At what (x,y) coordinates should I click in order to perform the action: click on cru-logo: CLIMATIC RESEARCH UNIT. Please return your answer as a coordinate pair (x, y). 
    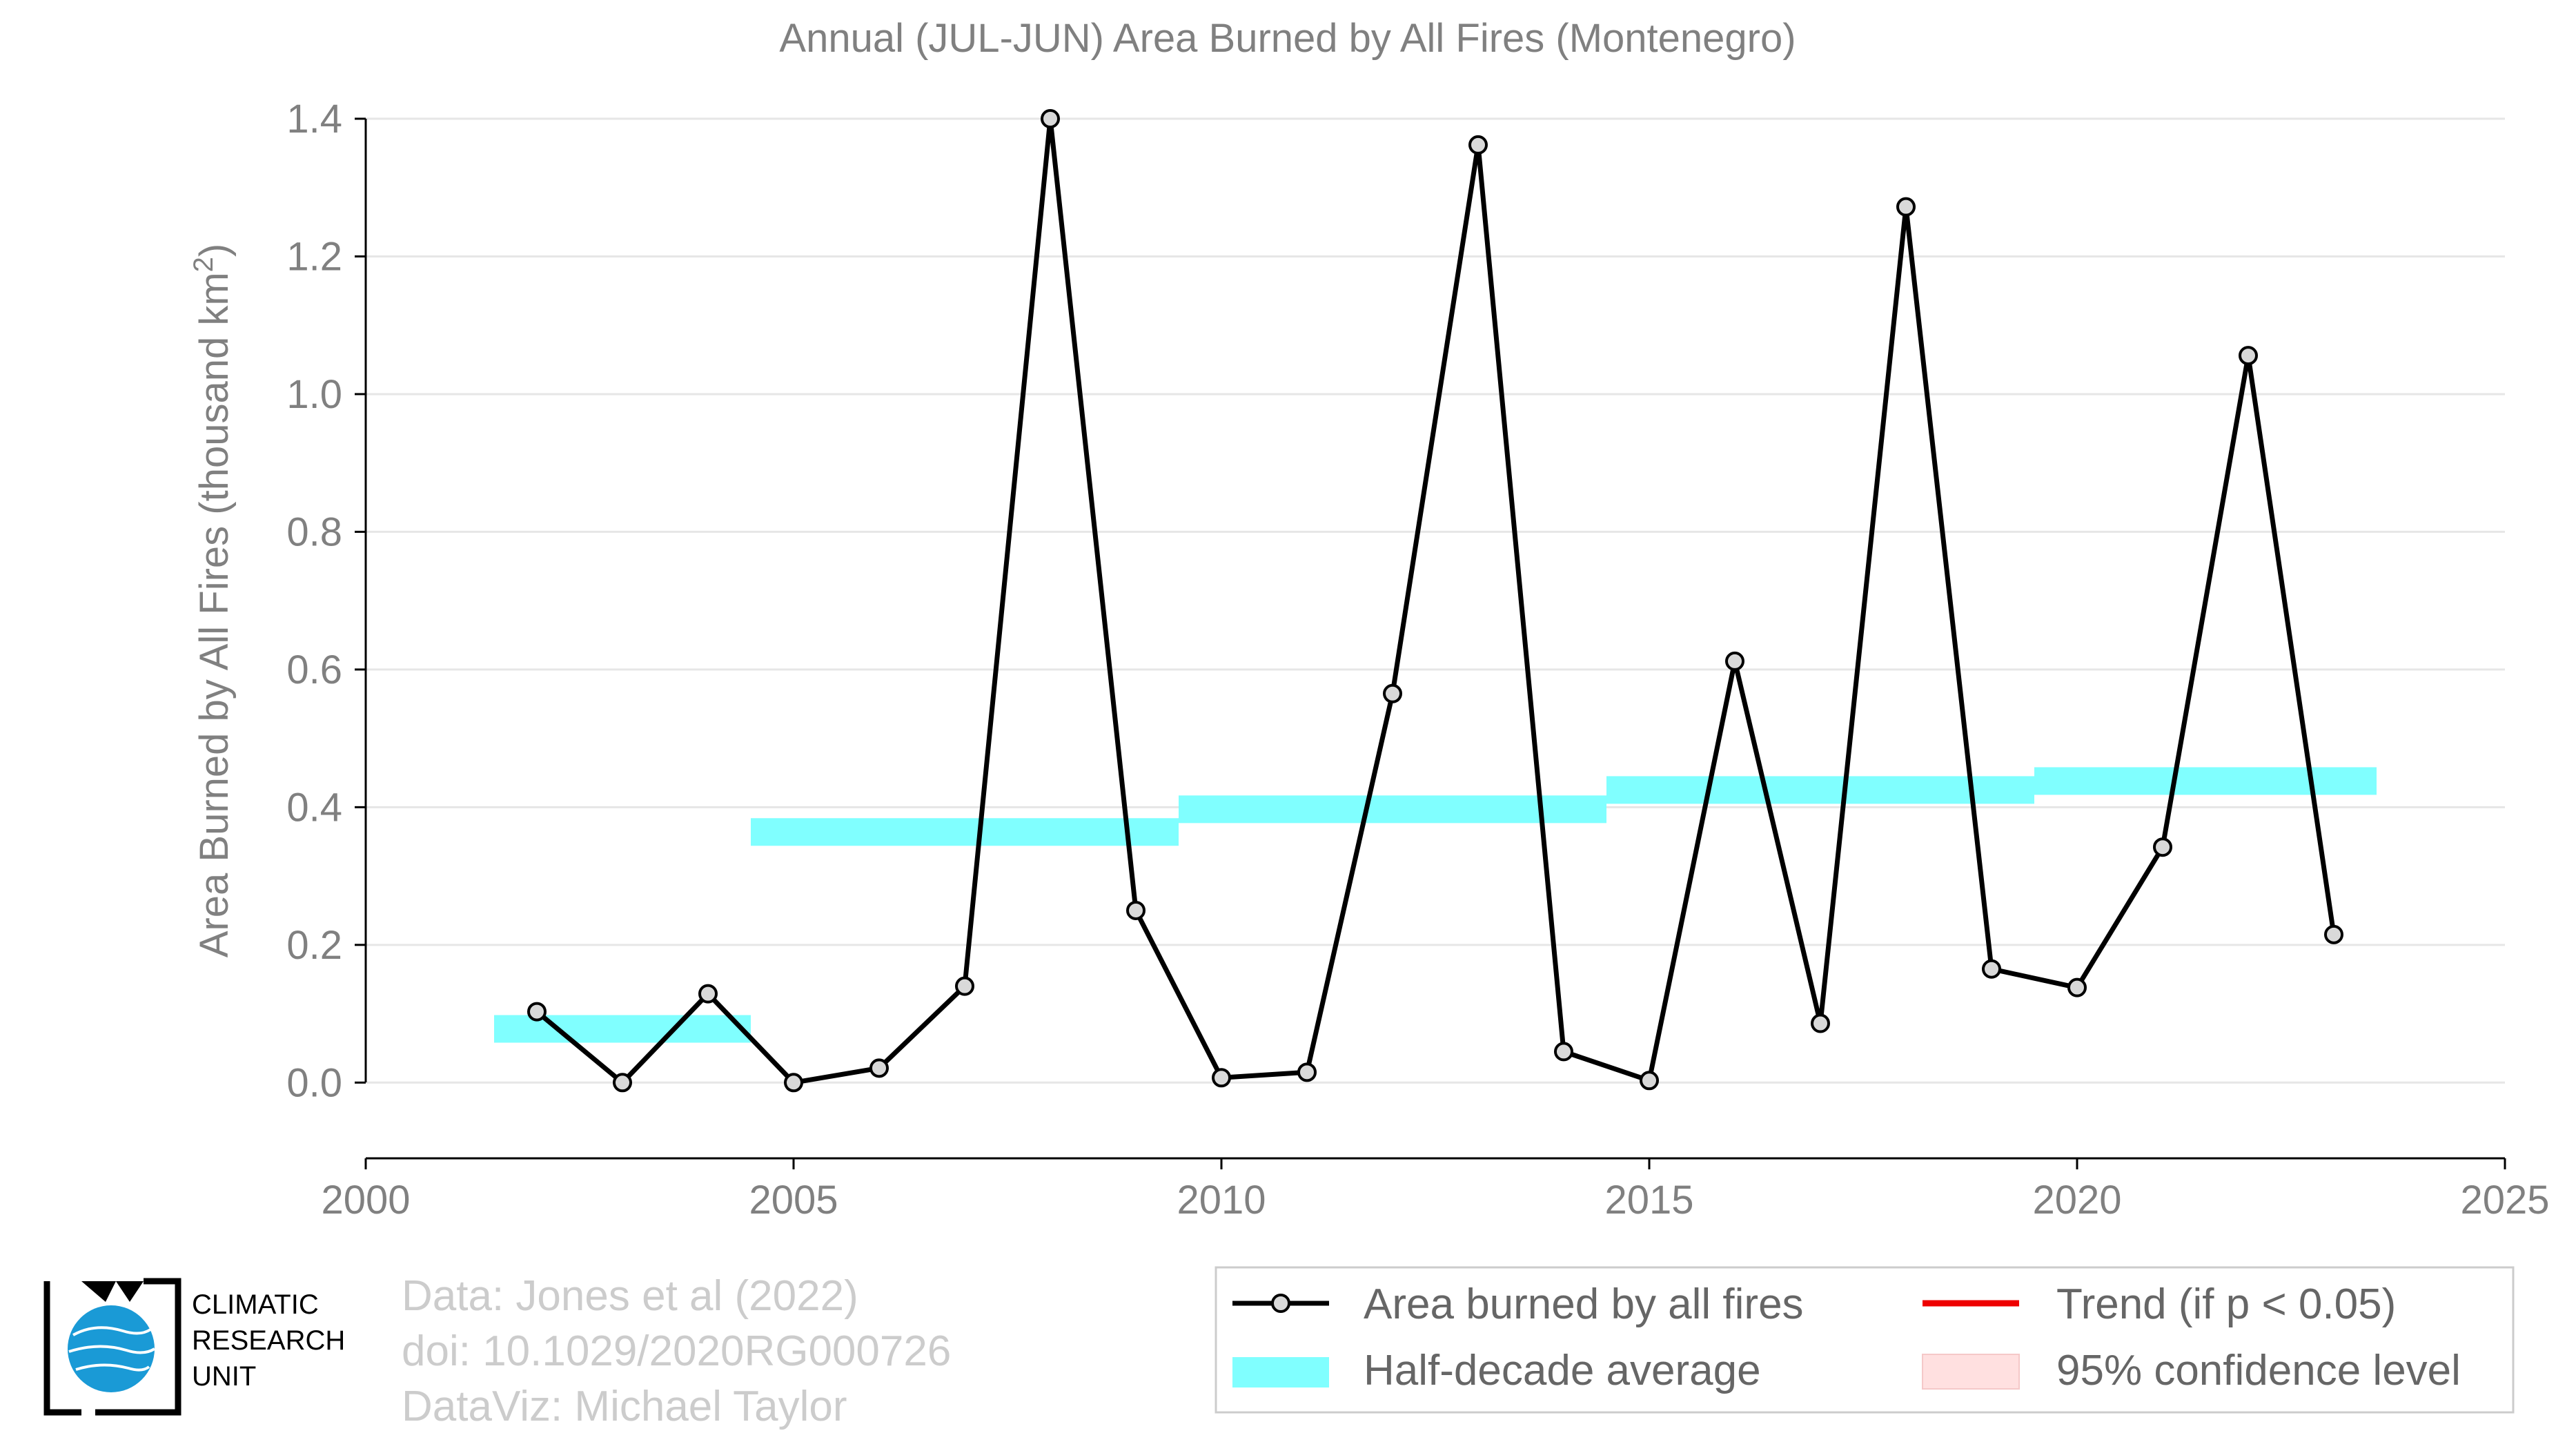
    Looking at the image, I should click on (202, 1346).